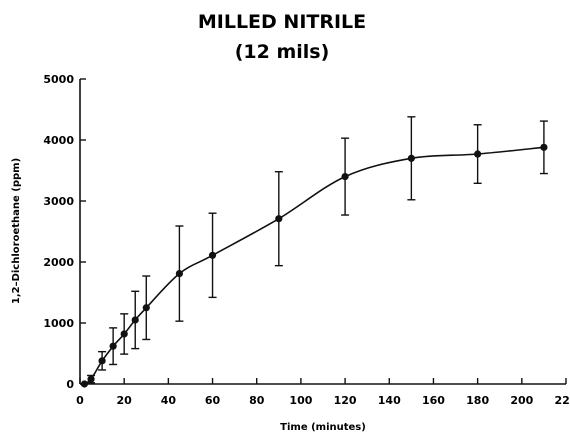  Describe the element at coordinates (213, 400) in the screenshot. I see `x-tick-label: 60` at that location.